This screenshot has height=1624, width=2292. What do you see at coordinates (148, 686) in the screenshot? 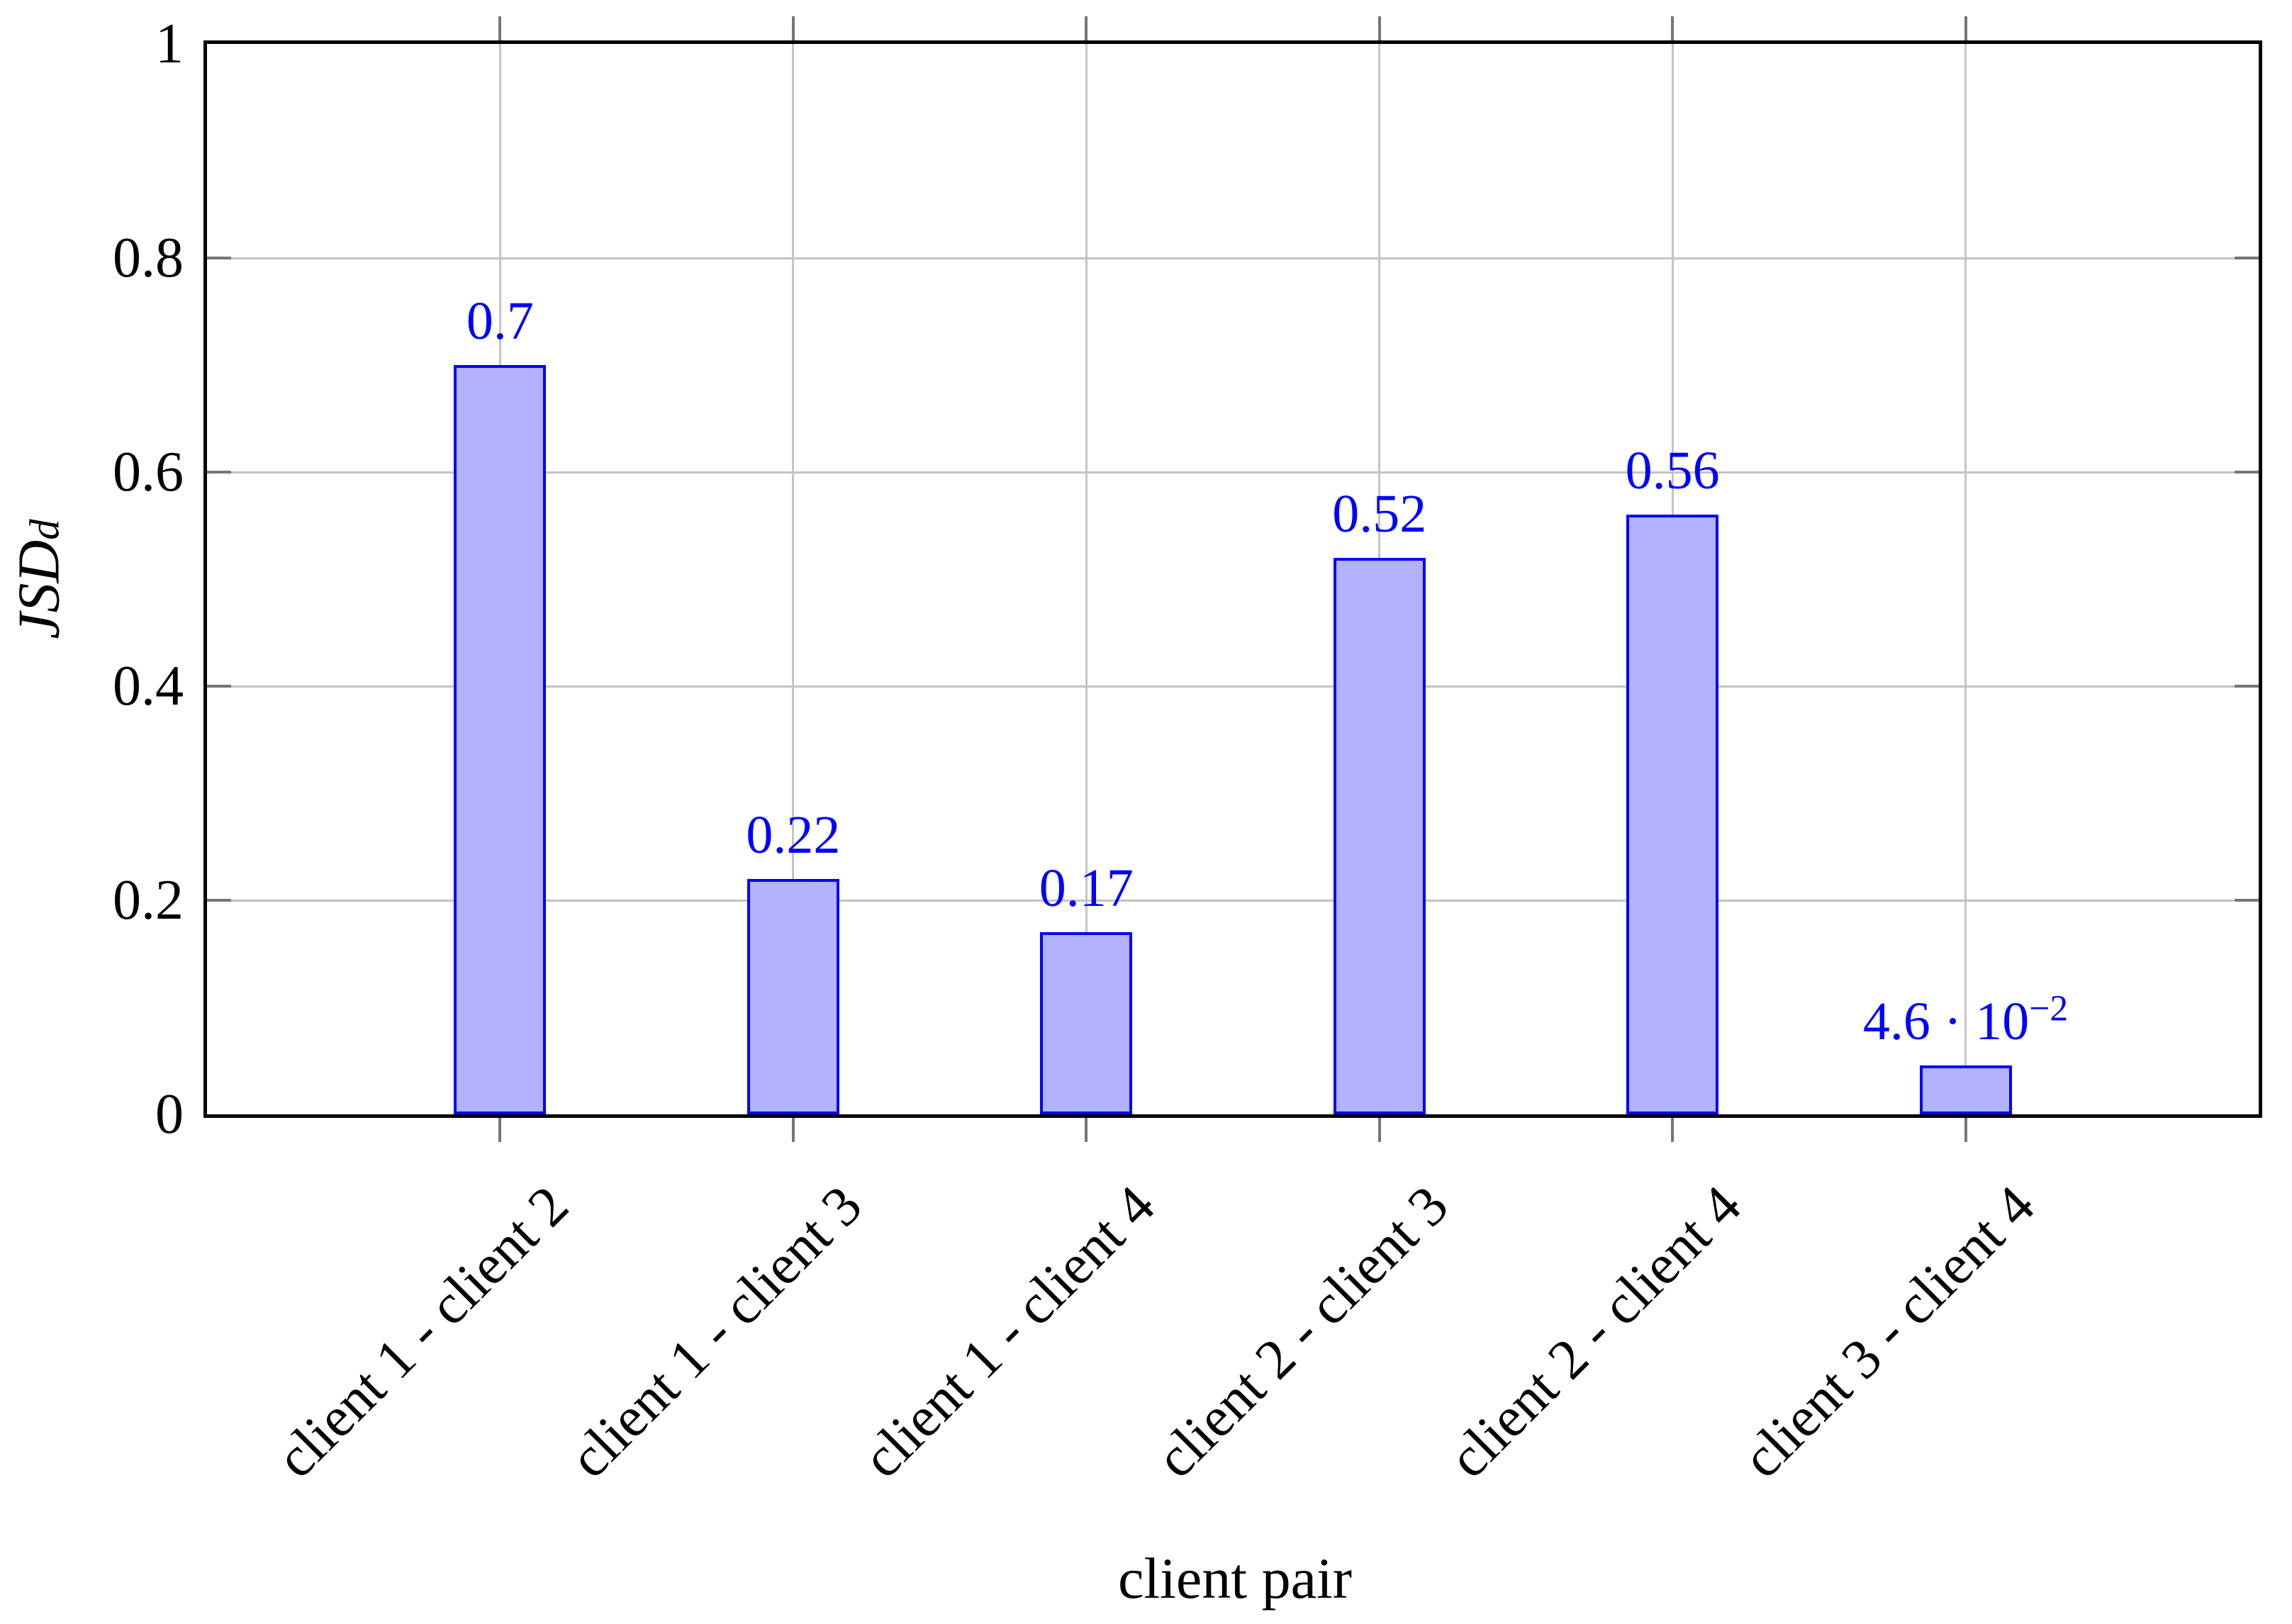
I see `y-tick-label: 0.4` at bounding box center [148, 686].